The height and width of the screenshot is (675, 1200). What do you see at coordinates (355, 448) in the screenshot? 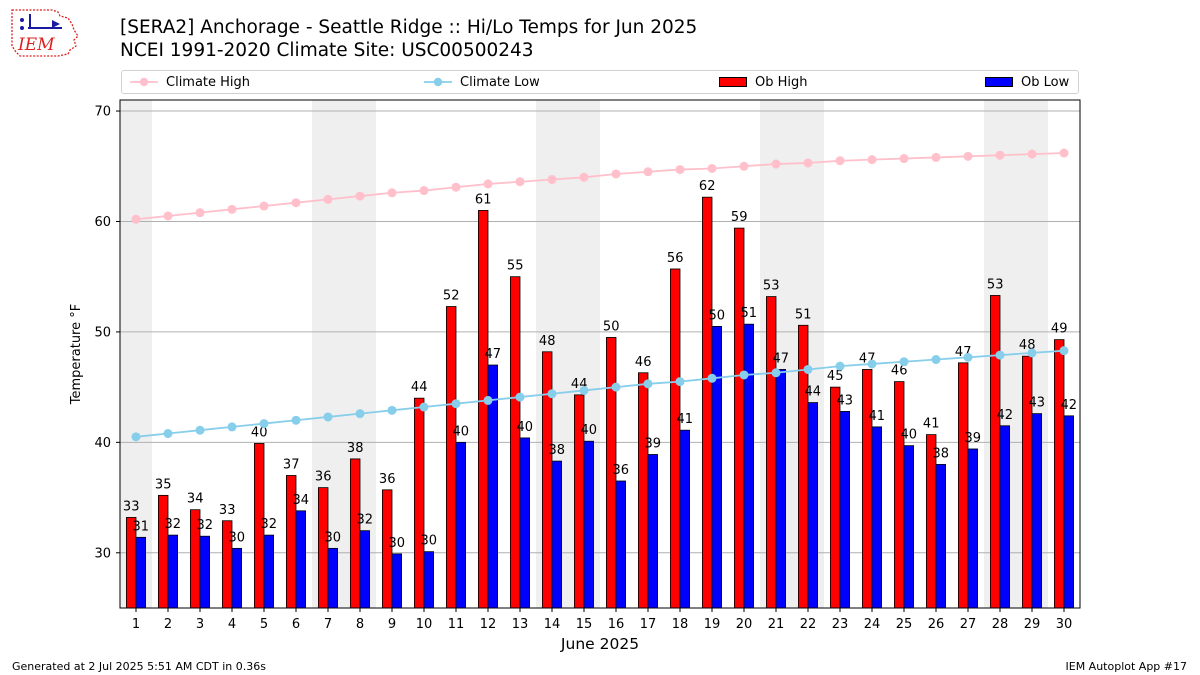
I see `ob-high-label: 38` at bounding box center [355, 448].